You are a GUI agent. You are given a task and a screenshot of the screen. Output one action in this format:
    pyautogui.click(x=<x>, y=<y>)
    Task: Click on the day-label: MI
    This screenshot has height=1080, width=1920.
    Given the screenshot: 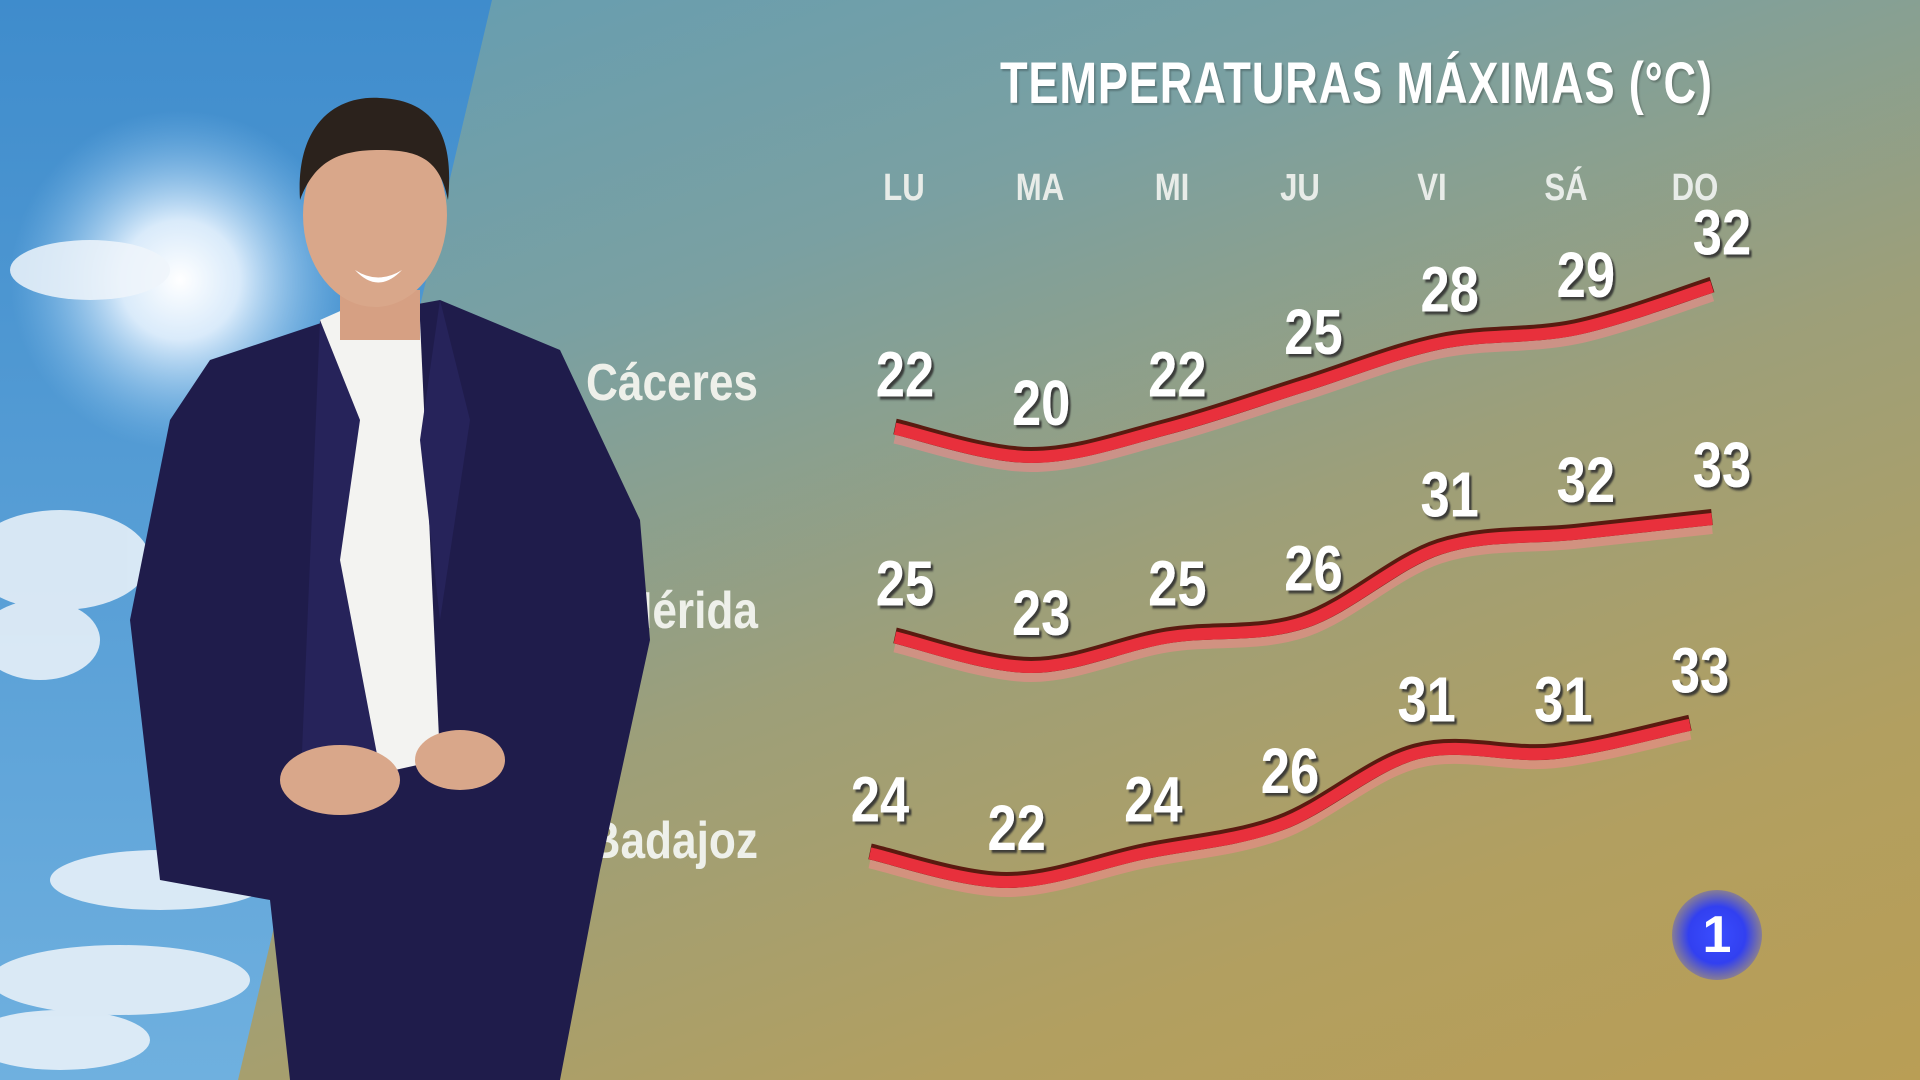 What is the action you would take?
    pyautogui.click(x=1172, y=188)
    